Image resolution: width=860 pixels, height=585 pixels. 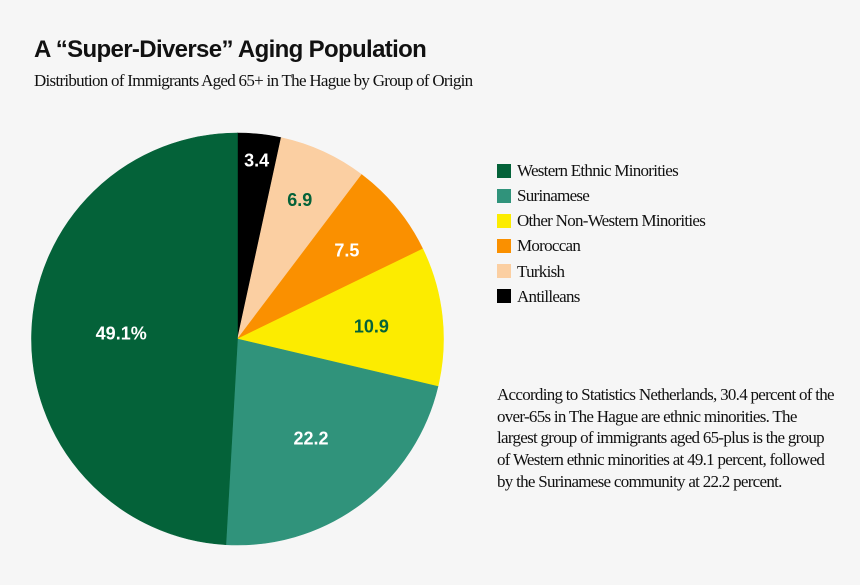 What do you see at coordinates (371, 327) in the screenshot?
I see `svg-text: 10.9` at bounding box center [371, 327].